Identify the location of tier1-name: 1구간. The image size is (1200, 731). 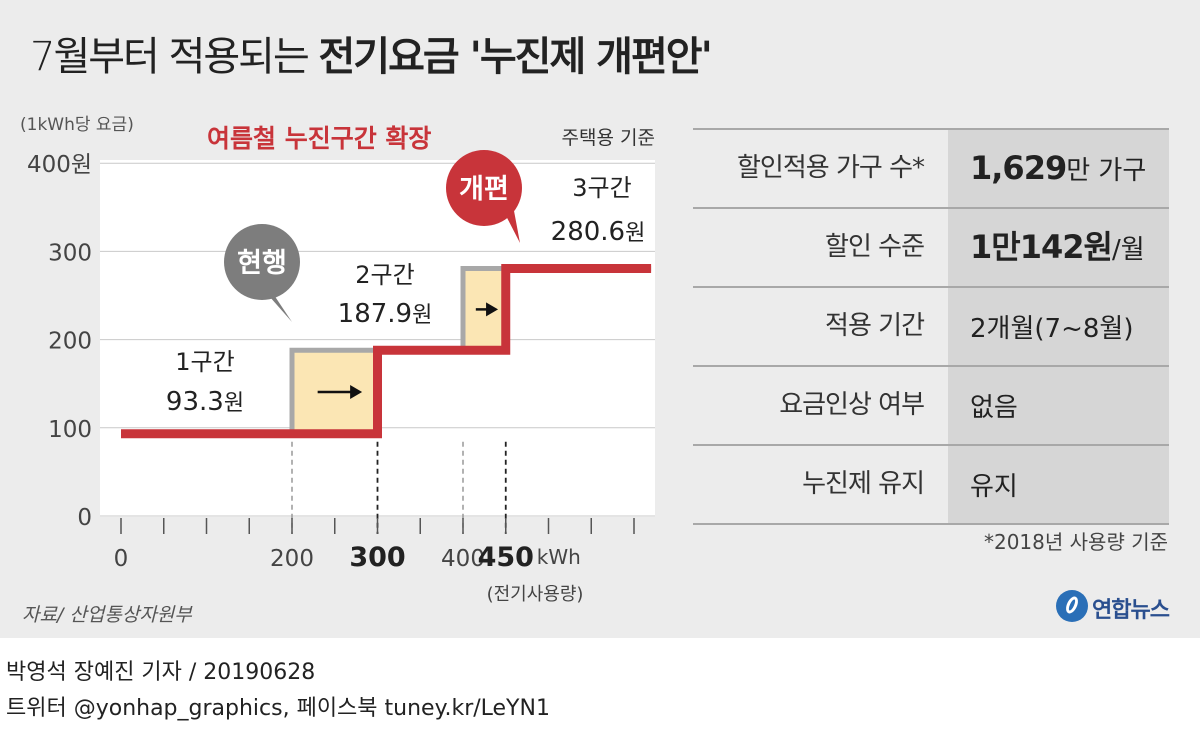
(204, 362).